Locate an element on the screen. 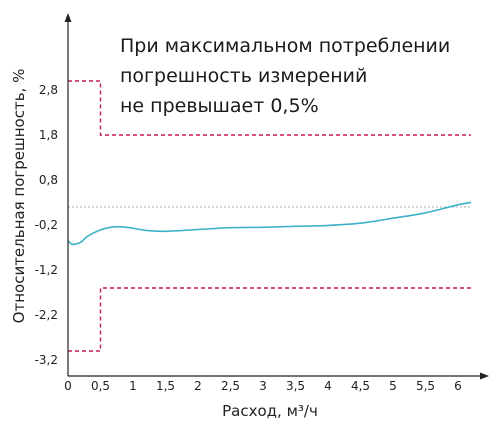 The height and width of the screenshot is (422, 496). y-tick-label: -1,2 is located at coordinates (46, 270).